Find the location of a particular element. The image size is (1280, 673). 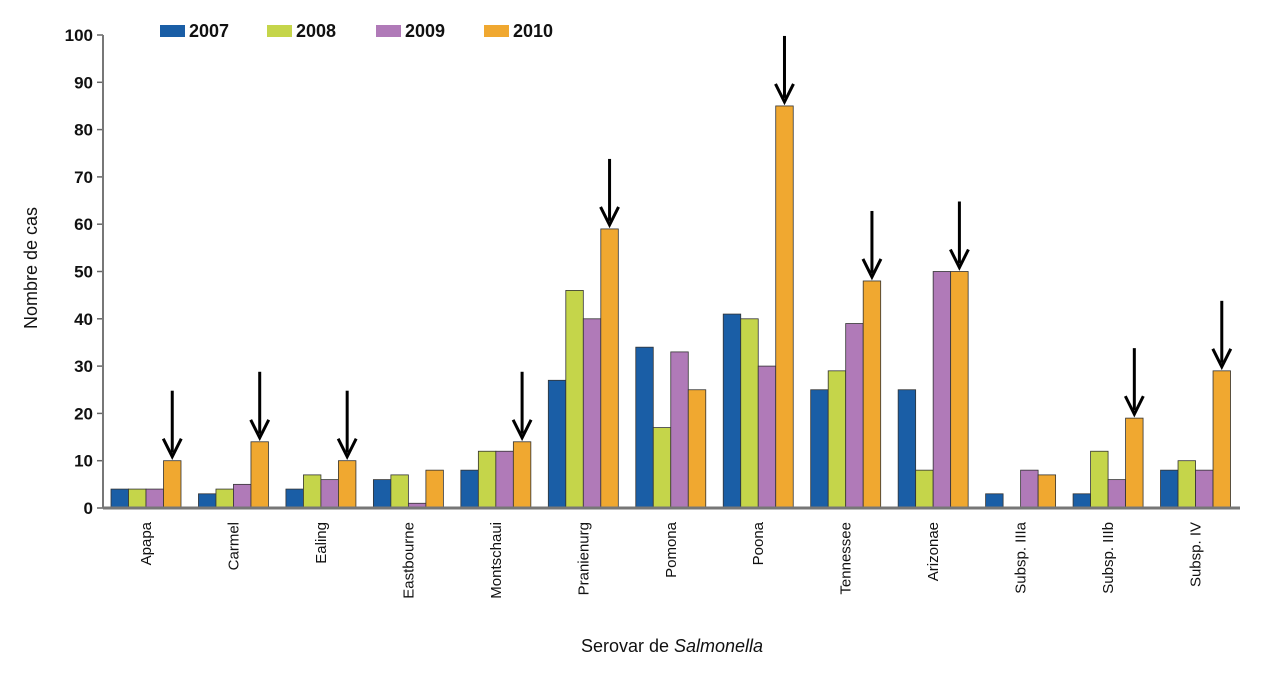

bar-2010-arizonae is located at coordinates (959, 390).